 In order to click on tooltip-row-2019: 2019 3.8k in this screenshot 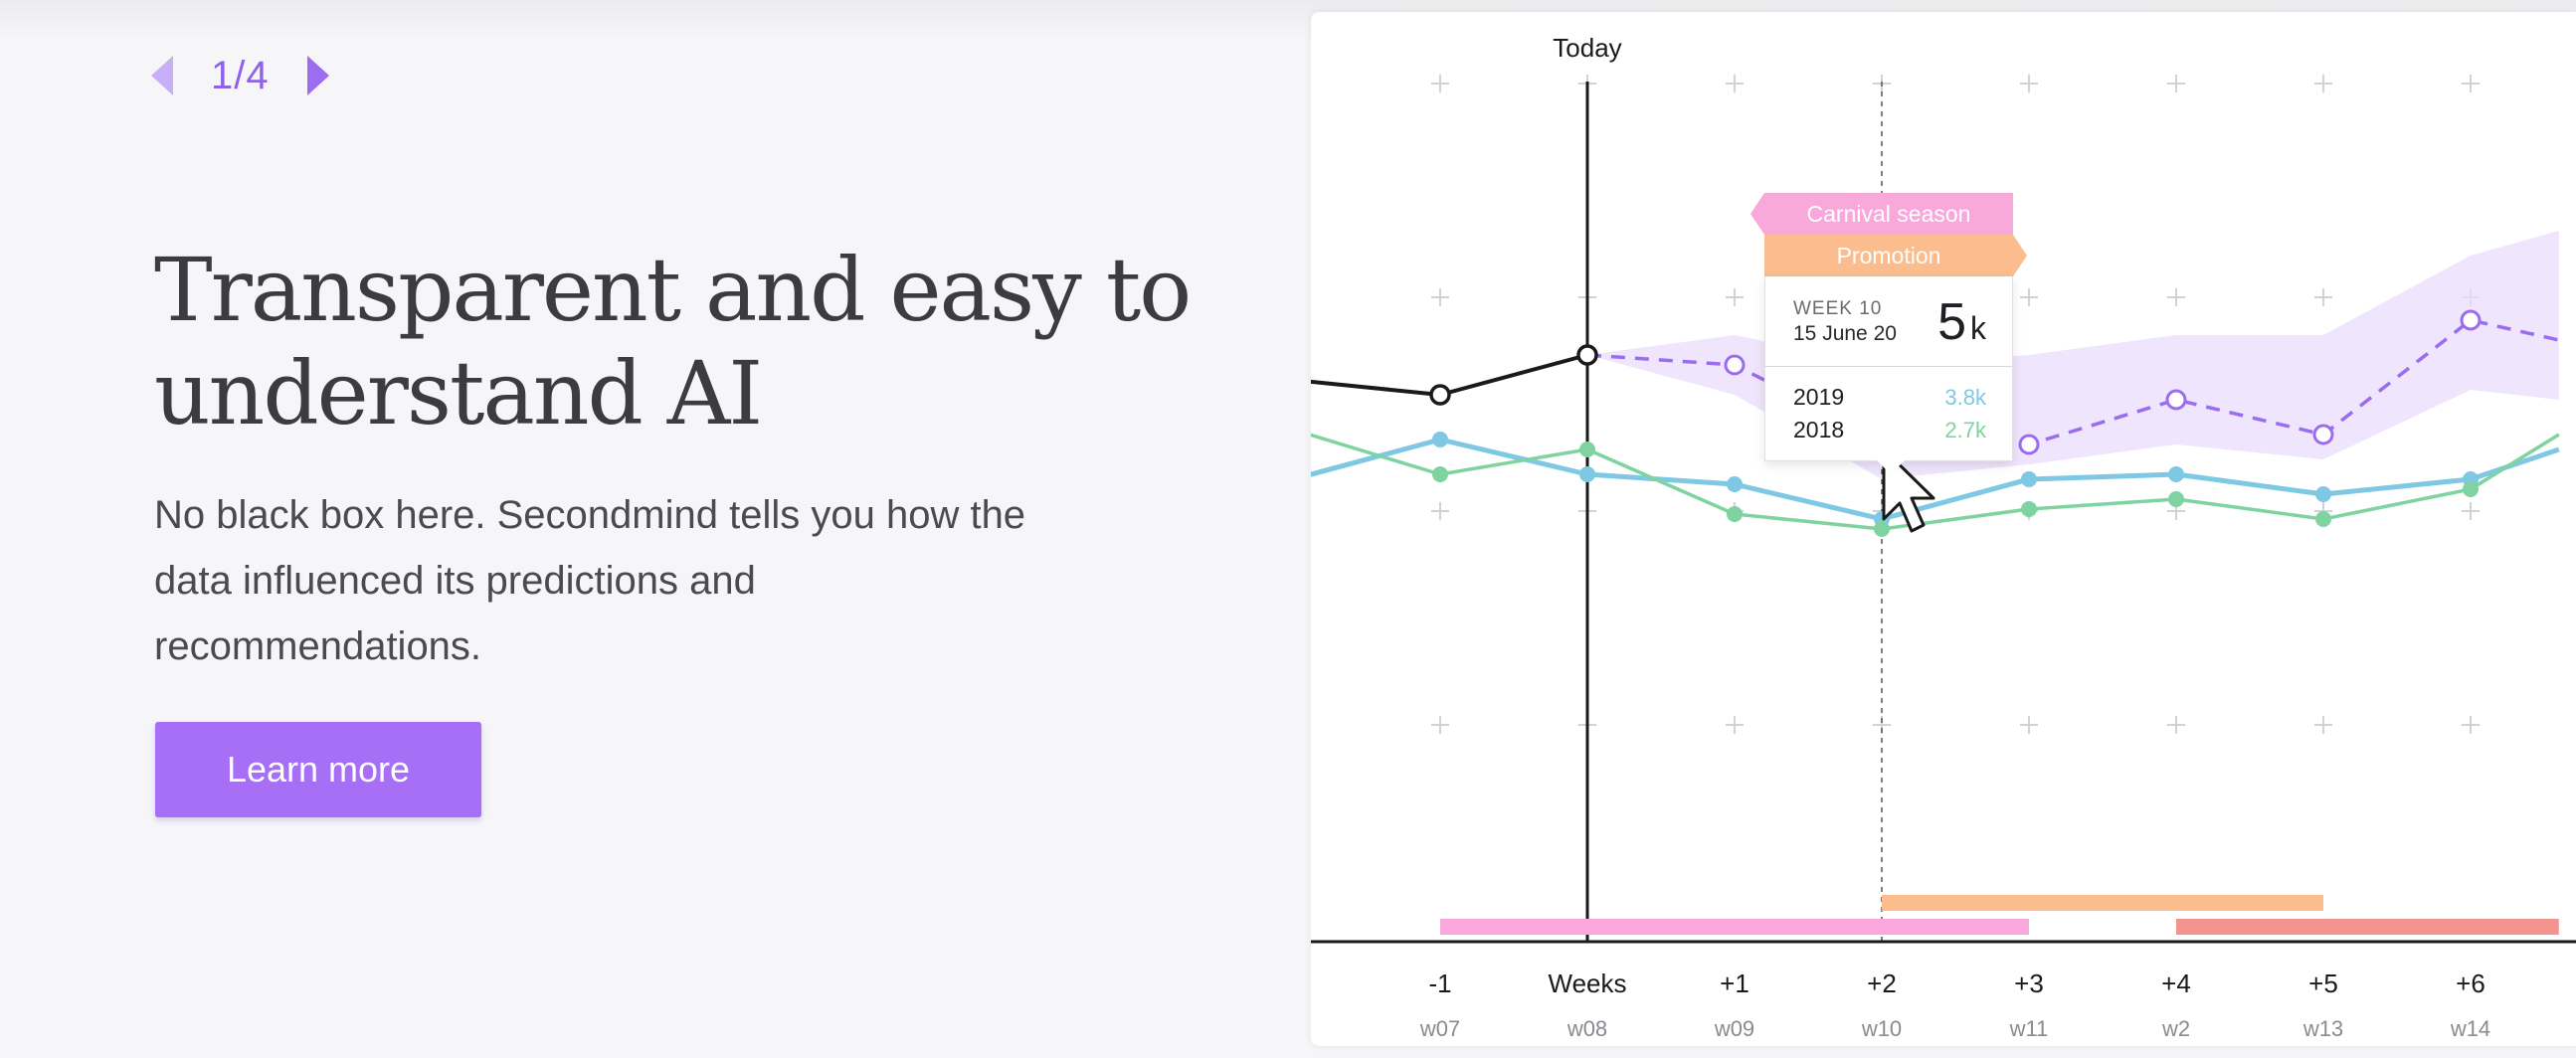, I will do `click(1889, 398)`.